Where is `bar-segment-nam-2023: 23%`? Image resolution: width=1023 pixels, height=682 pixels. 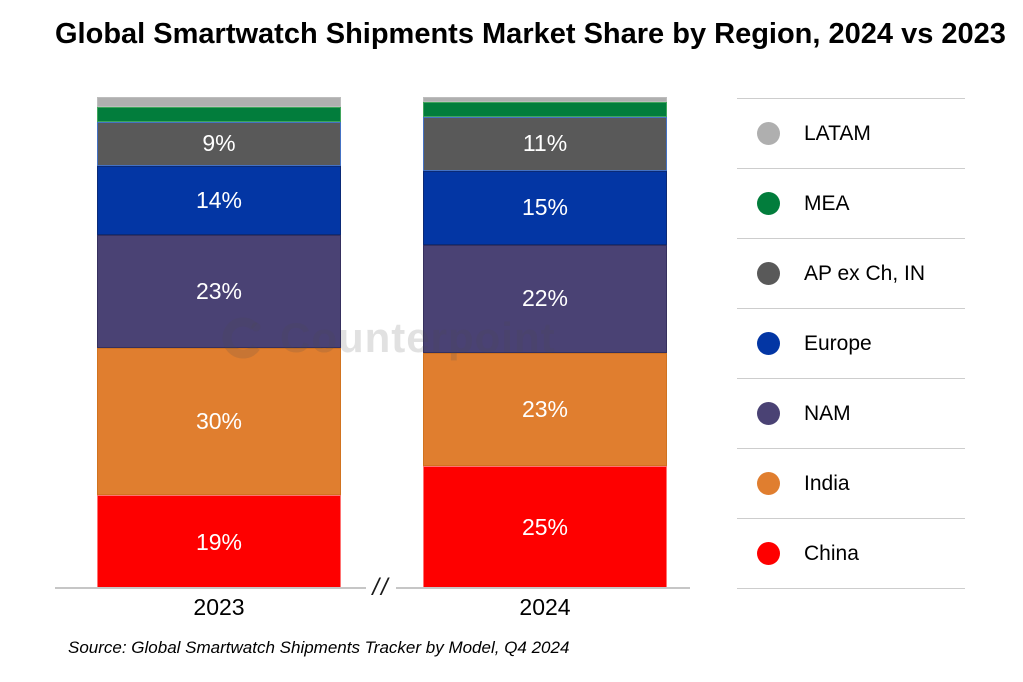 bar-segment-nam-2023: 23% is located at coordinates (219, 291).